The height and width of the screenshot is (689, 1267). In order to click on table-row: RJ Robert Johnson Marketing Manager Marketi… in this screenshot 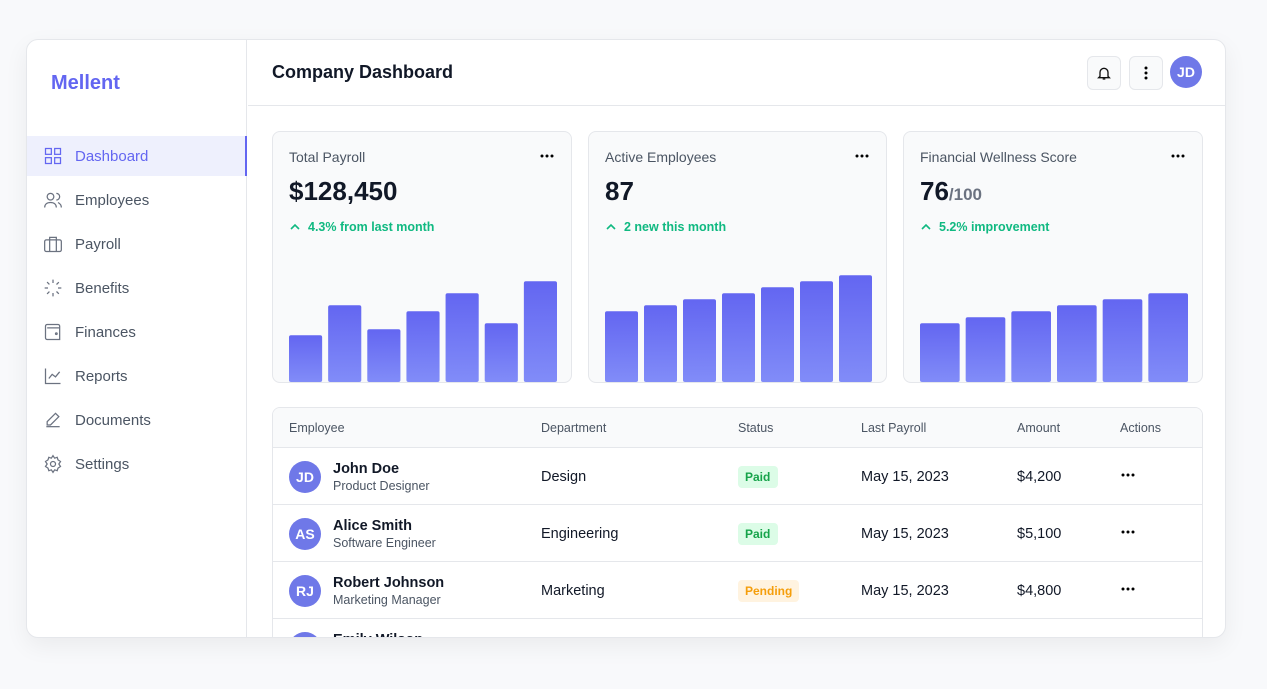, I will do `click(737, 590)`.